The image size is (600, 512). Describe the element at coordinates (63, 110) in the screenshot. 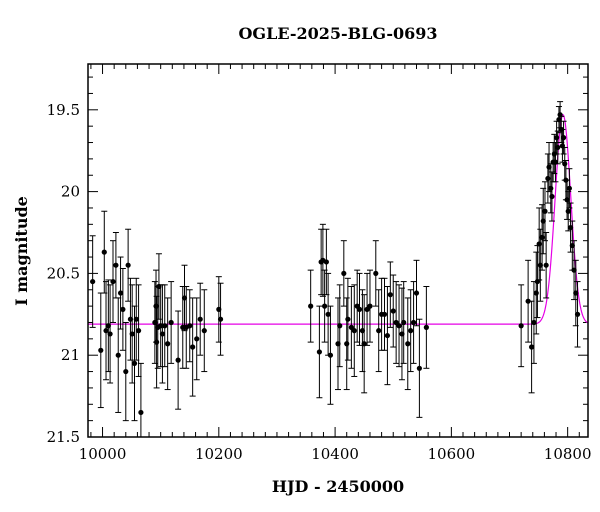

I see `y-tick-label: 19.5` at that location.